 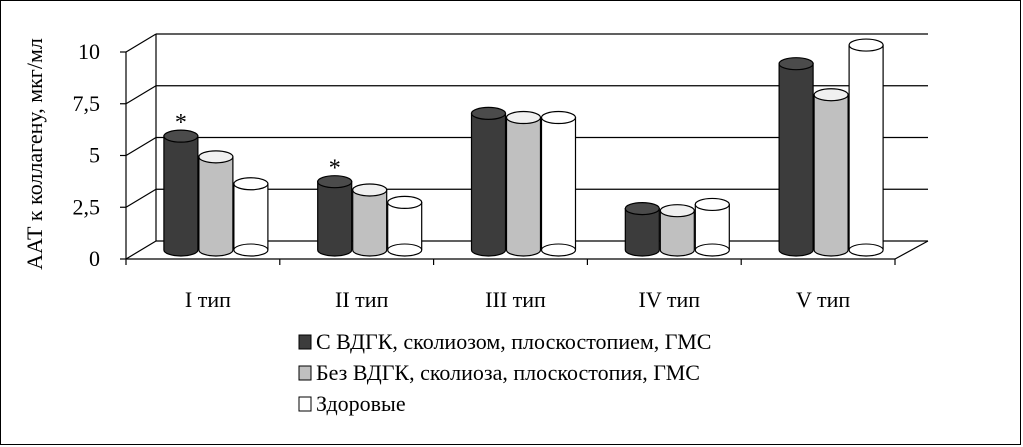 I want to click on y-tick-label: 5, so click(x=94, y=155).